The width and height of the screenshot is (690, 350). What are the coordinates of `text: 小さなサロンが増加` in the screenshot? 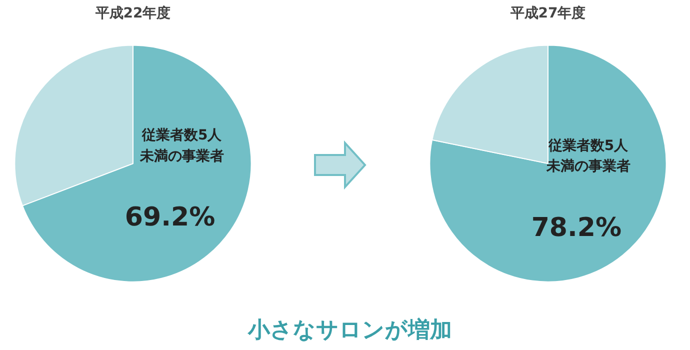 It's located at (350, 330).